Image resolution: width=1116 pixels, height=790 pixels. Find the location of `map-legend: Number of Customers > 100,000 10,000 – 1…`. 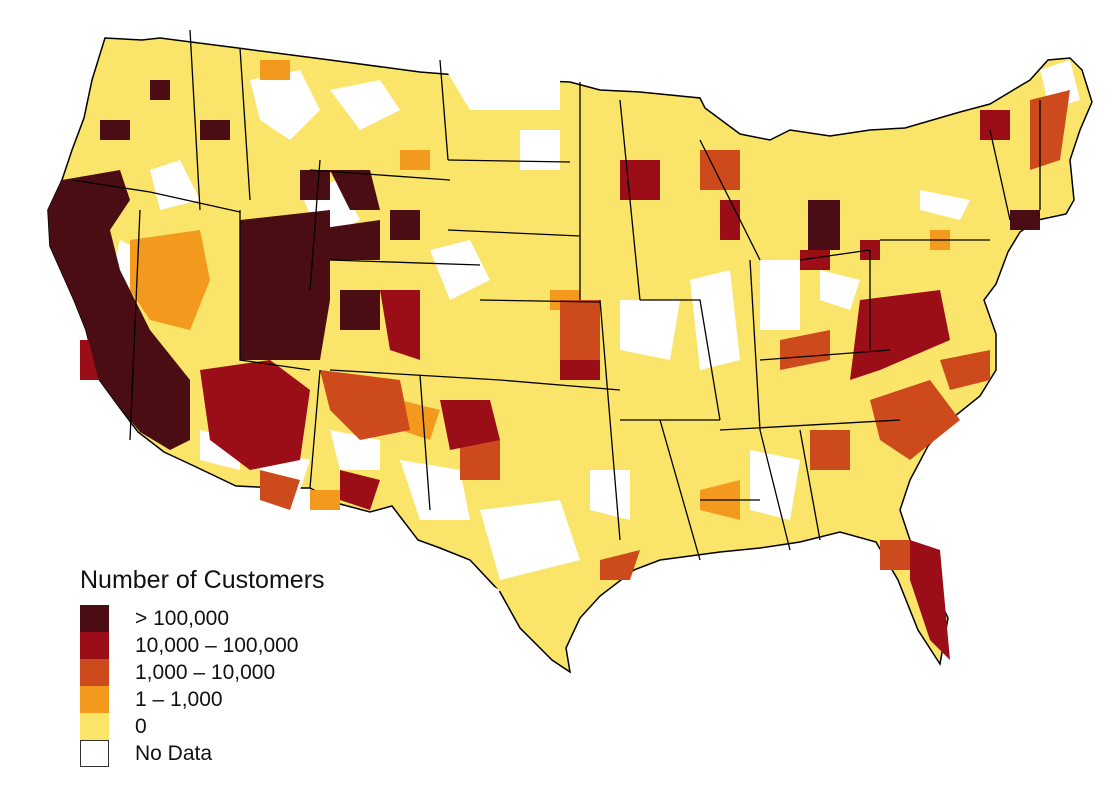

map-legend: Number of Customers > 100,000 10,000 – 1… is located at coordinates (230, 666).